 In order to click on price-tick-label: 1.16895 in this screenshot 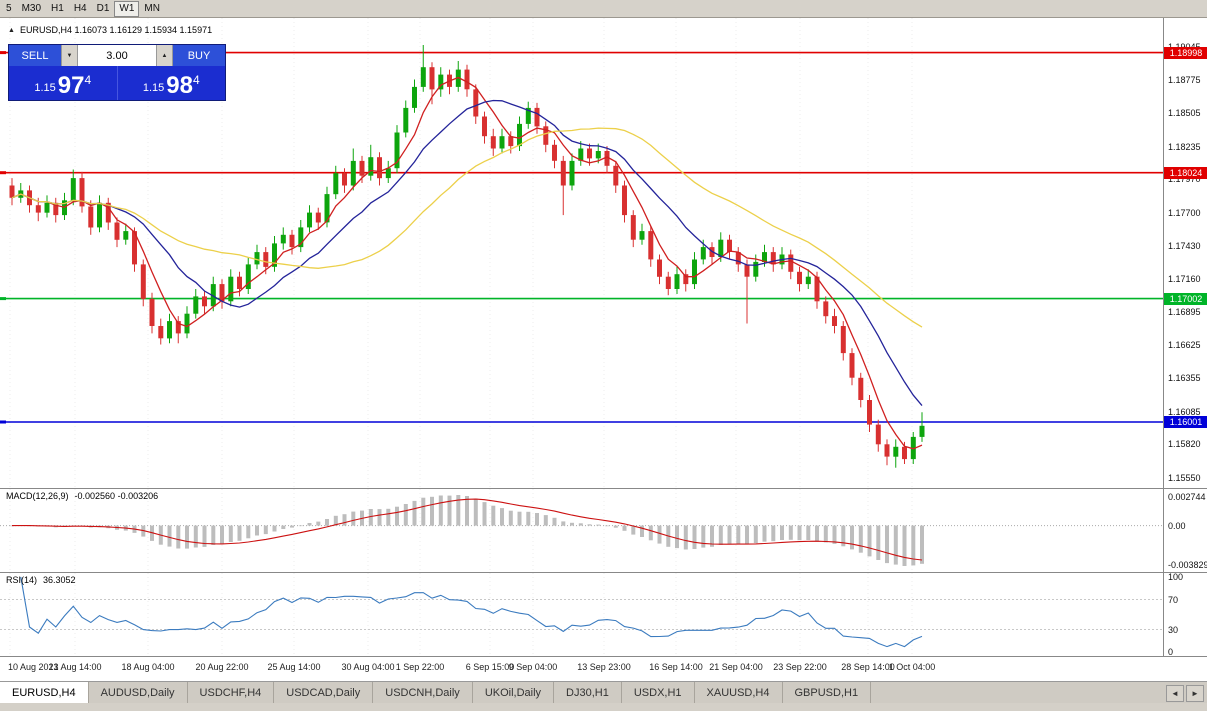, I will do `click(1184, 311)`.